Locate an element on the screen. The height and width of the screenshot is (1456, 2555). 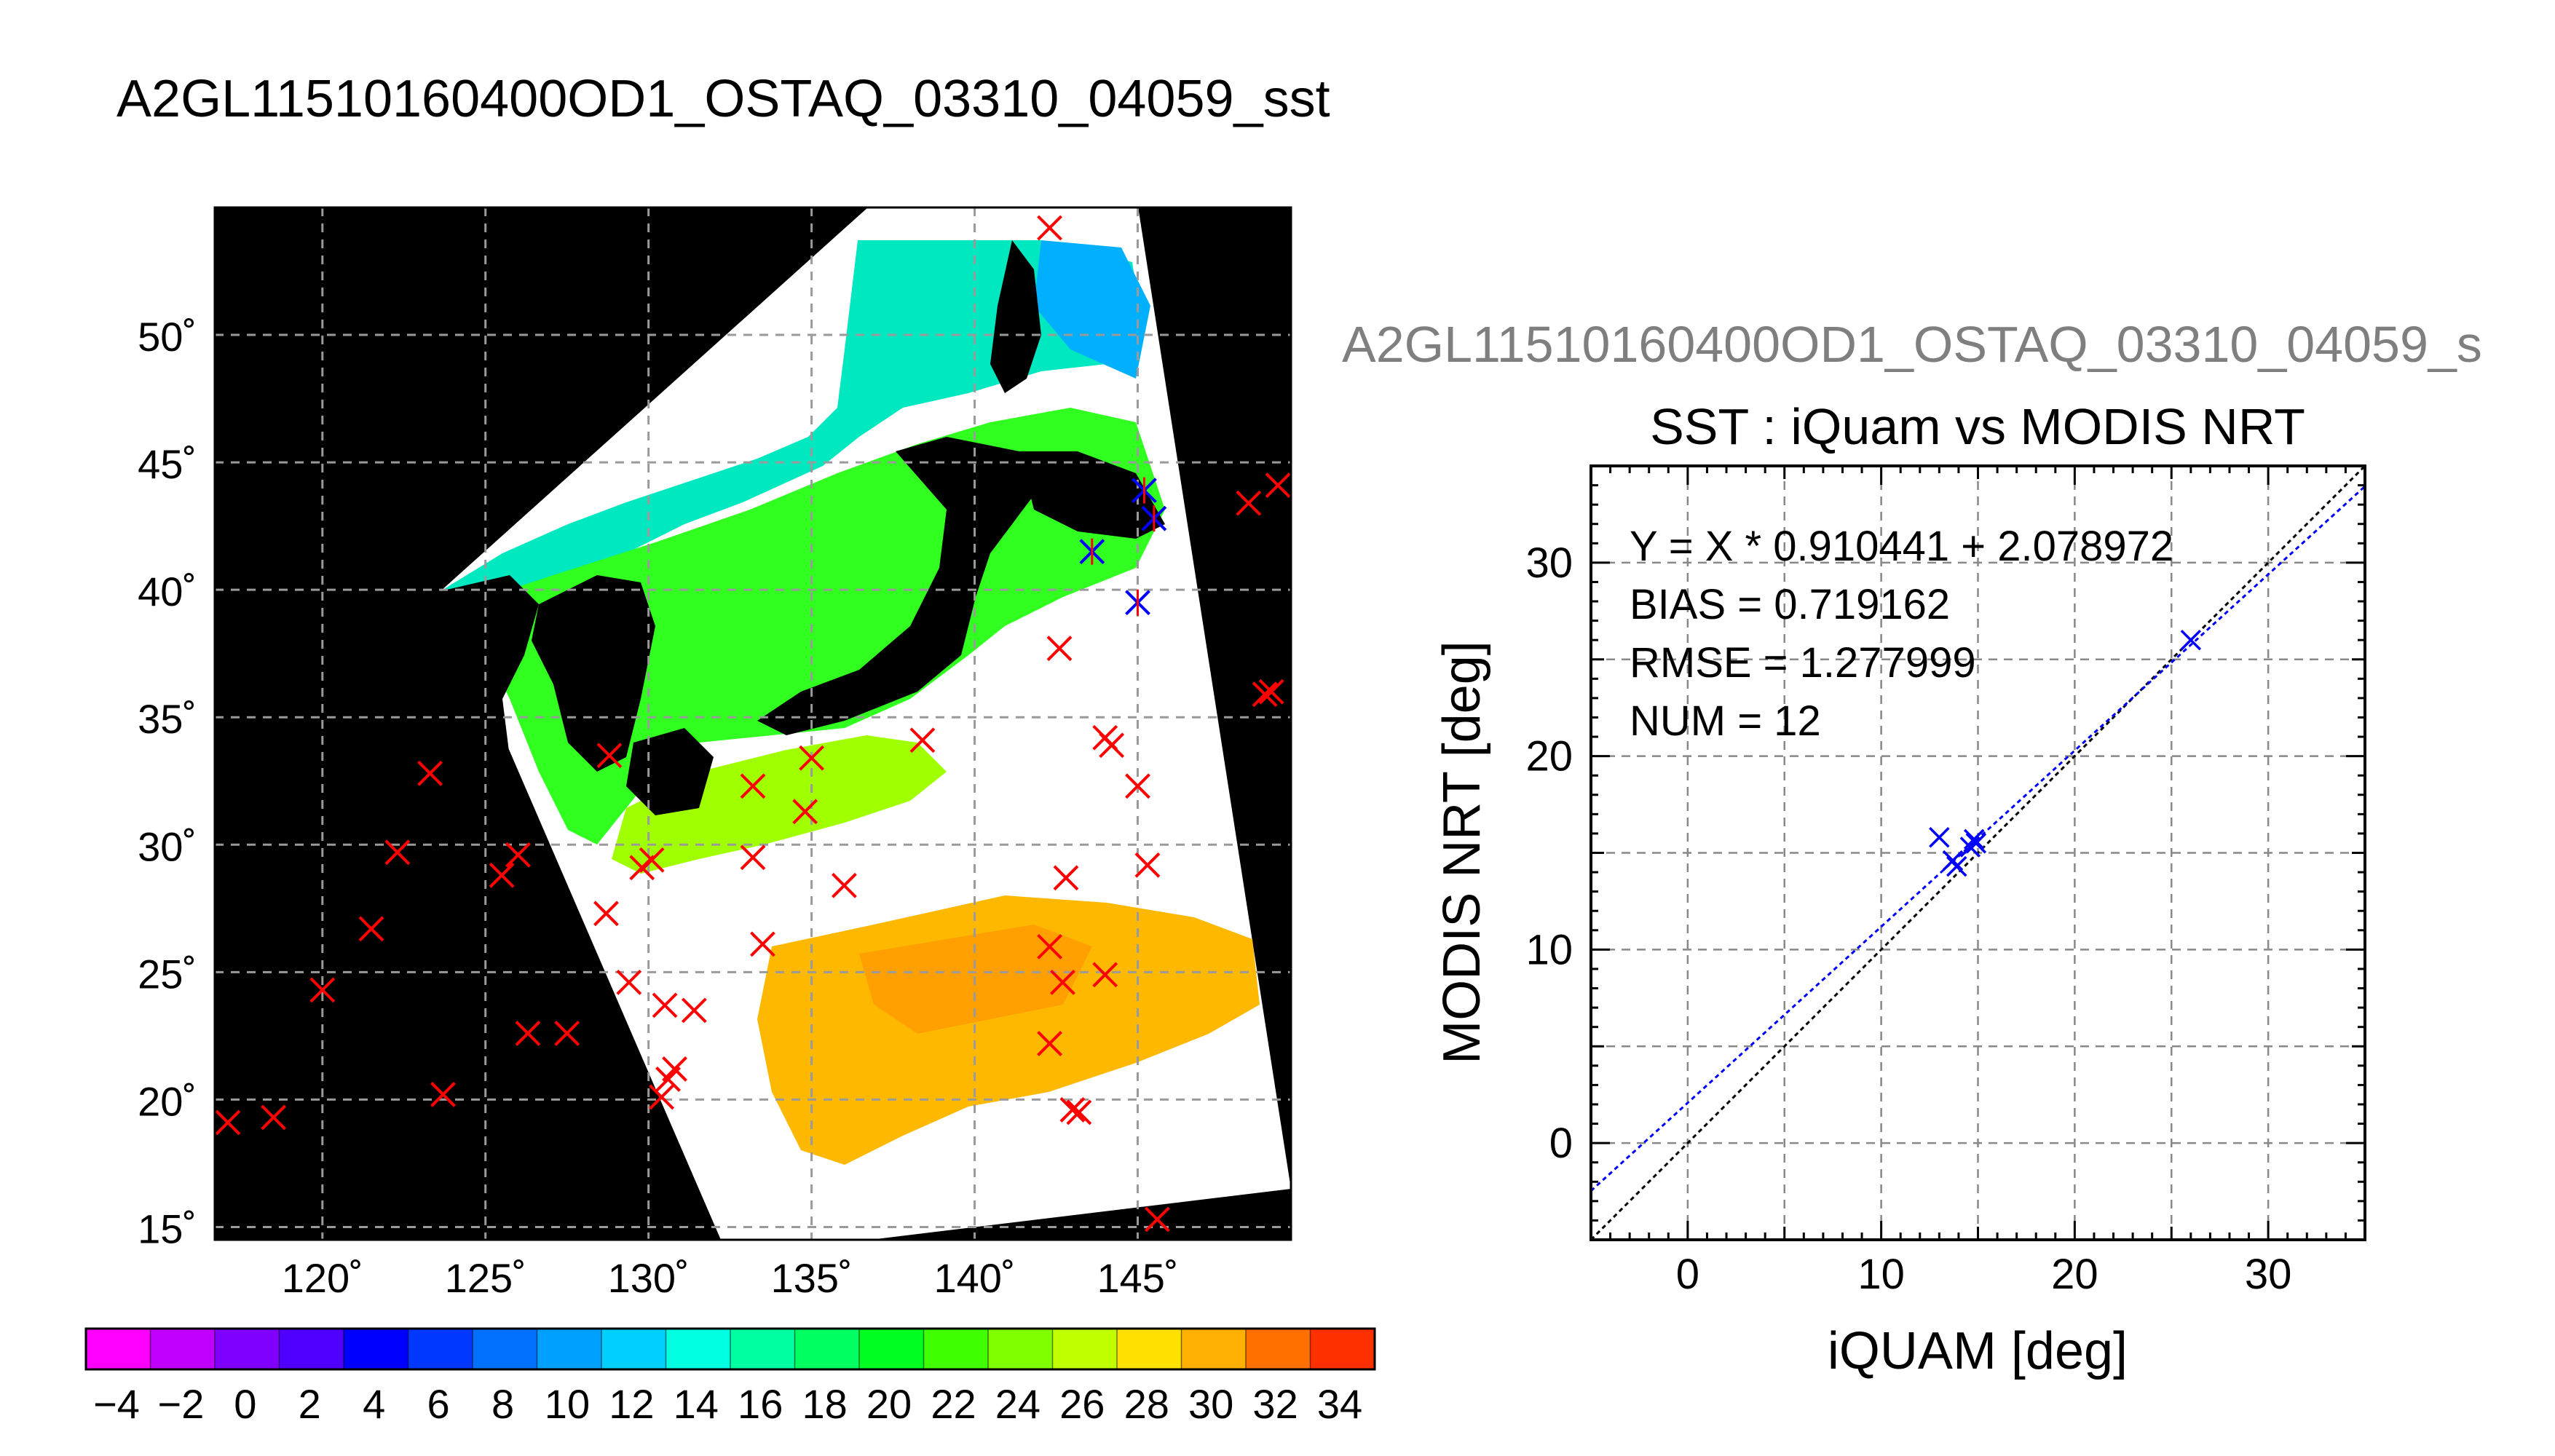
scatter-subtitle: A2GL11510160400OD1_OSTAQ_03310_04059_s is located at coordinates (1912, 344).